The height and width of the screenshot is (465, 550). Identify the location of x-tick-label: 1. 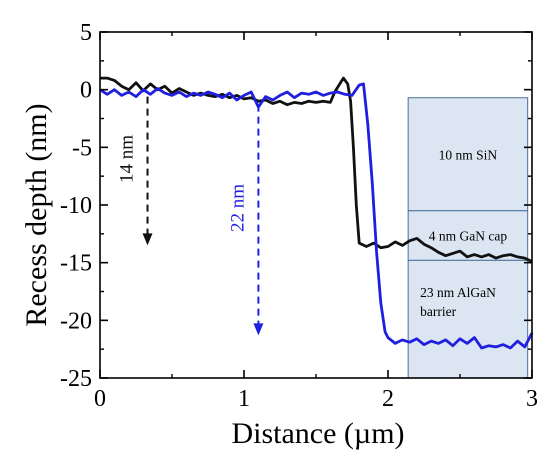
(244, 399).